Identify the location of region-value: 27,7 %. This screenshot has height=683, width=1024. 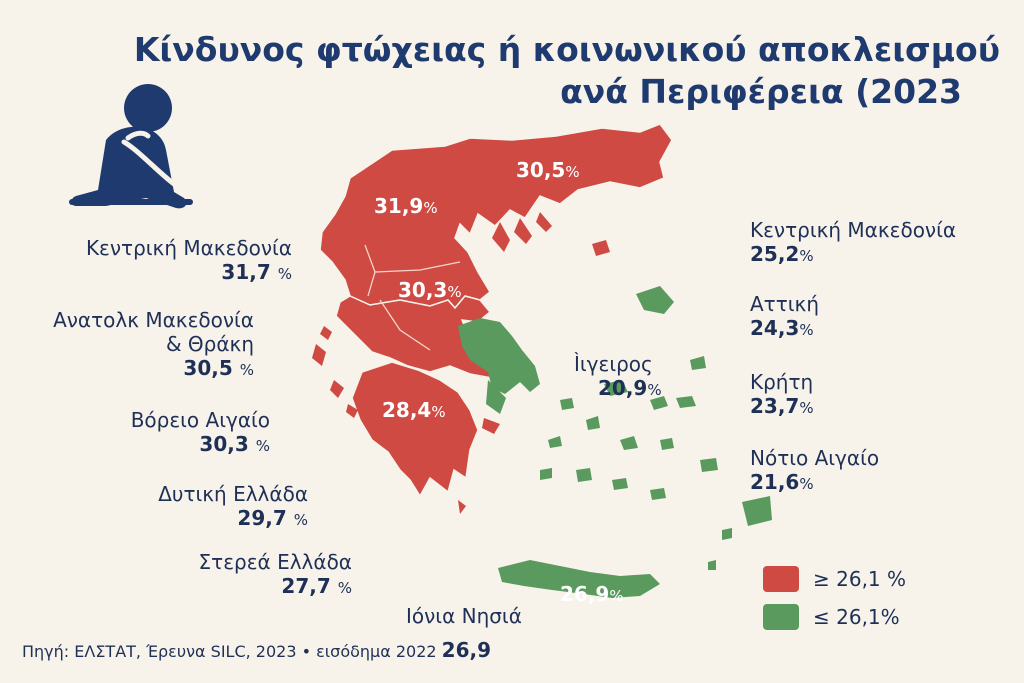
(316, 586).